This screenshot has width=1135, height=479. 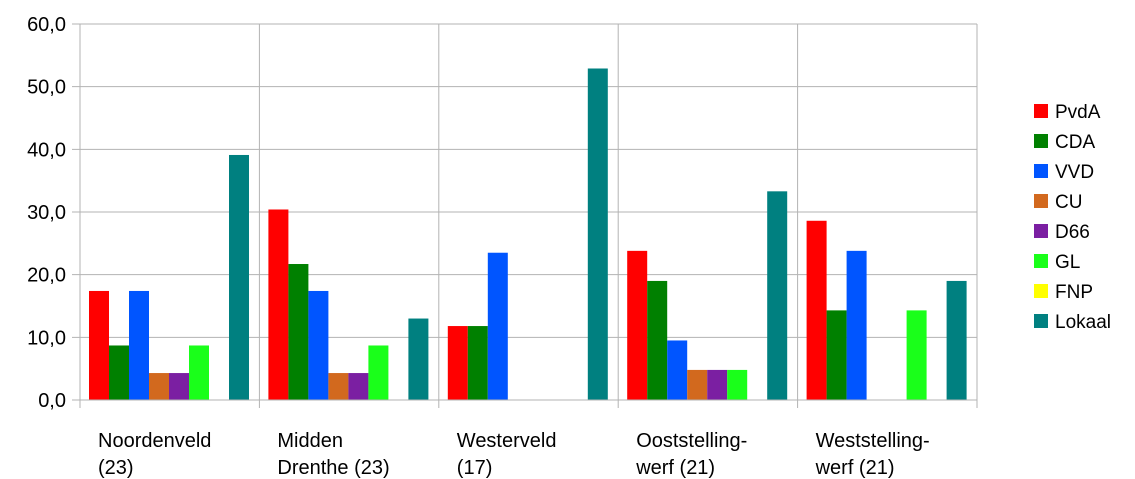 I want to click on y-tick-label: 30,0, so click(x=46, y=213).